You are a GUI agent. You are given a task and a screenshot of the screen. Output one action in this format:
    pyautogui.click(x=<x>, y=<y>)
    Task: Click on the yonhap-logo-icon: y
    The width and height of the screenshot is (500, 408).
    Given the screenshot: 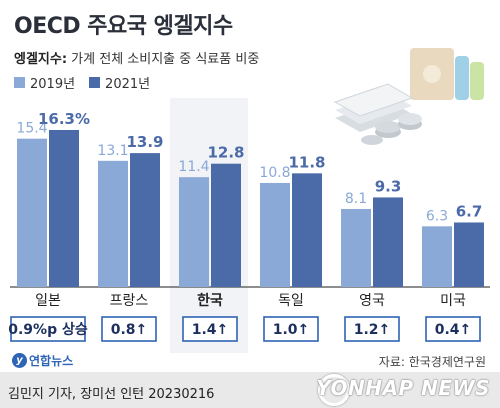 What is the action you would take?
    pyautogui.click(x=19, y=360)
    